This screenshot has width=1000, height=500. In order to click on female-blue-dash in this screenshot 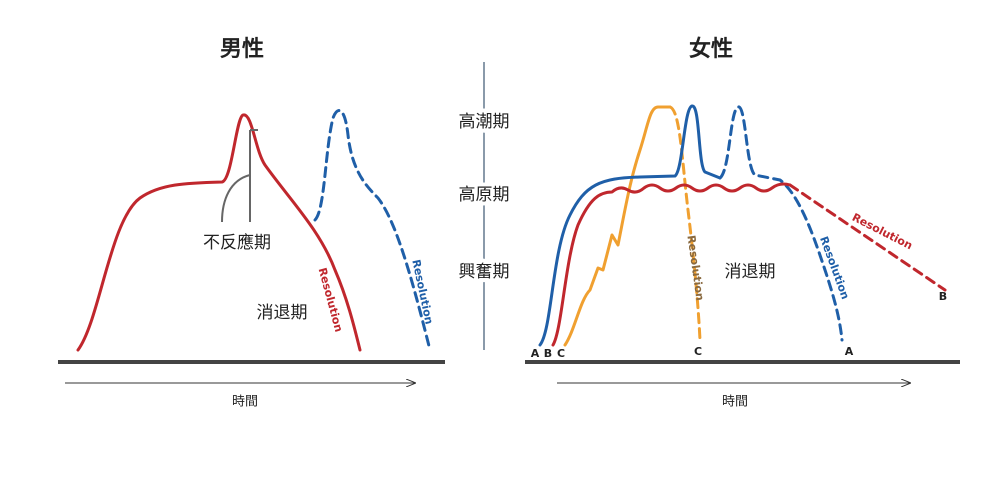, I will do `click(781, 223)`.